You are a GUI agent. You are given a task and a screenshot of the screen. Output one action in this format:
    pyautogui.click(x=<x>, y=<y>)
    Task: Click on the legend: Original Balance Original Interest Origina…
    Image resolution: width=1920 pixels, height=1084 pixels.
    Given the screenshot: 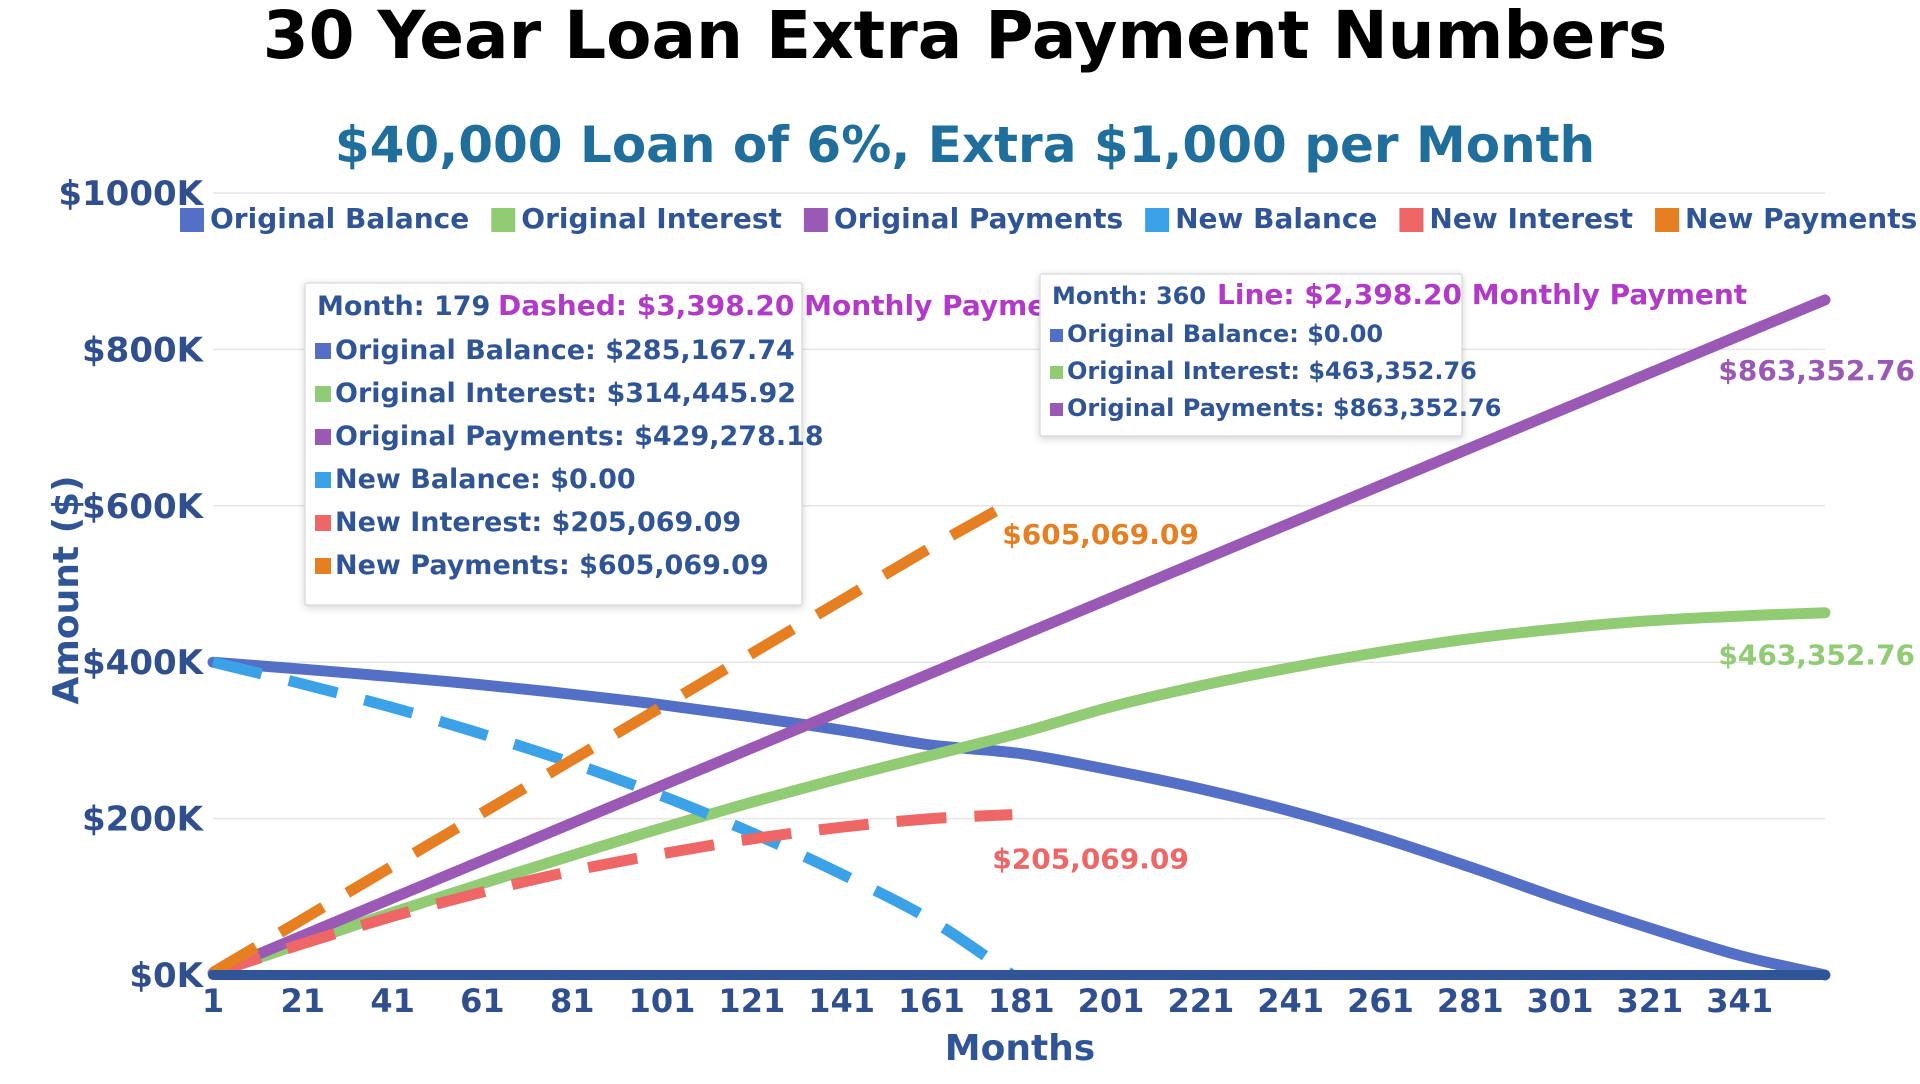 What is the action you would take?
    pyautogui.click(x=1048, y=218)
    